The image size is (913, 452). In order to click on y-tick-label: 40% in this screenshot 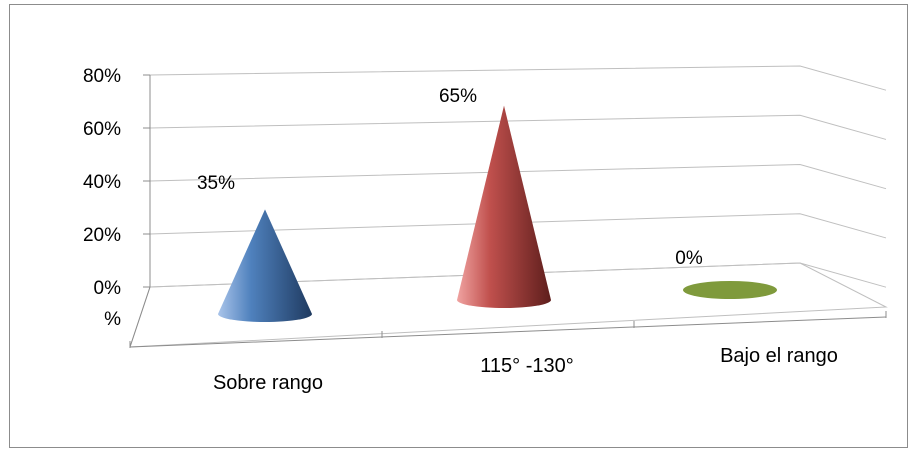, I will do `click(102, 182)`.